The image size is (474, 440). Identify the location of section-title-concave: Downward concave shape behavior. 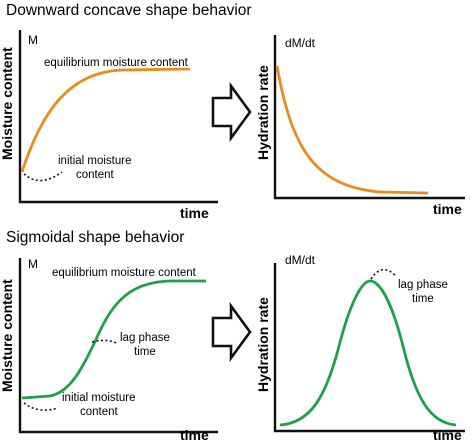
(129, 10).